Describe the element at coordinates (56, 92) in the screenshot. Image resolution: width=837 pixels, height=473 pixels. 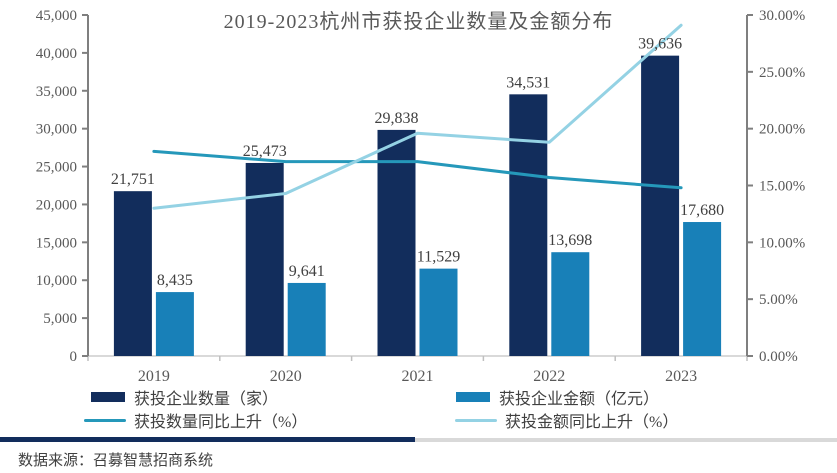
I see `left-axis-tick-label: 35,000` at that location.